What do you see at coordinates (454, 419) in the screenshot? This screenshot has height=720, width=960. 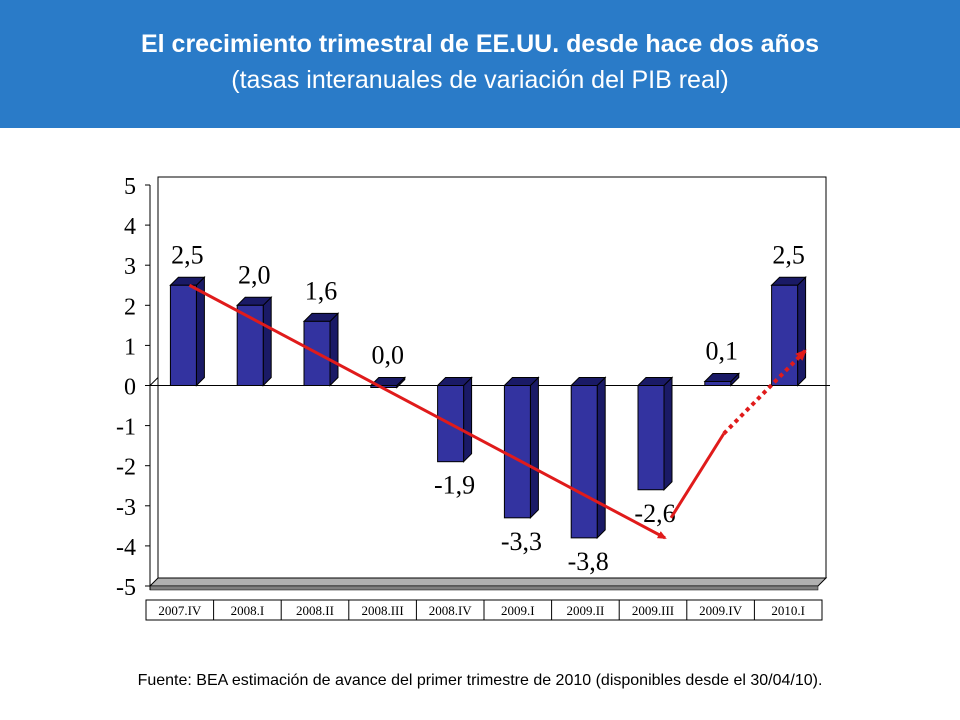 I see `bar-2008.IV` at bounding box center [454, 419].